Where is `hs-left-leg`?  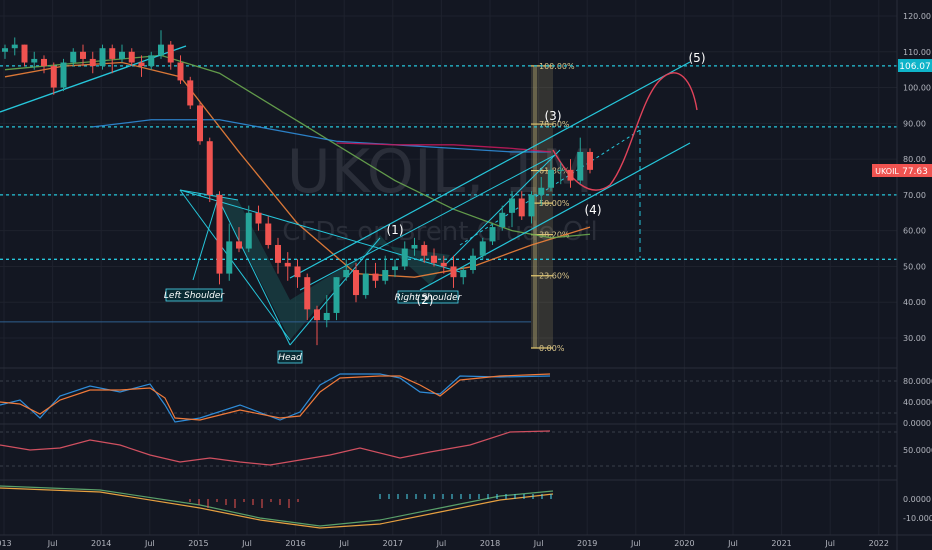
hs-left-leg is located at coordinates (235, 265).